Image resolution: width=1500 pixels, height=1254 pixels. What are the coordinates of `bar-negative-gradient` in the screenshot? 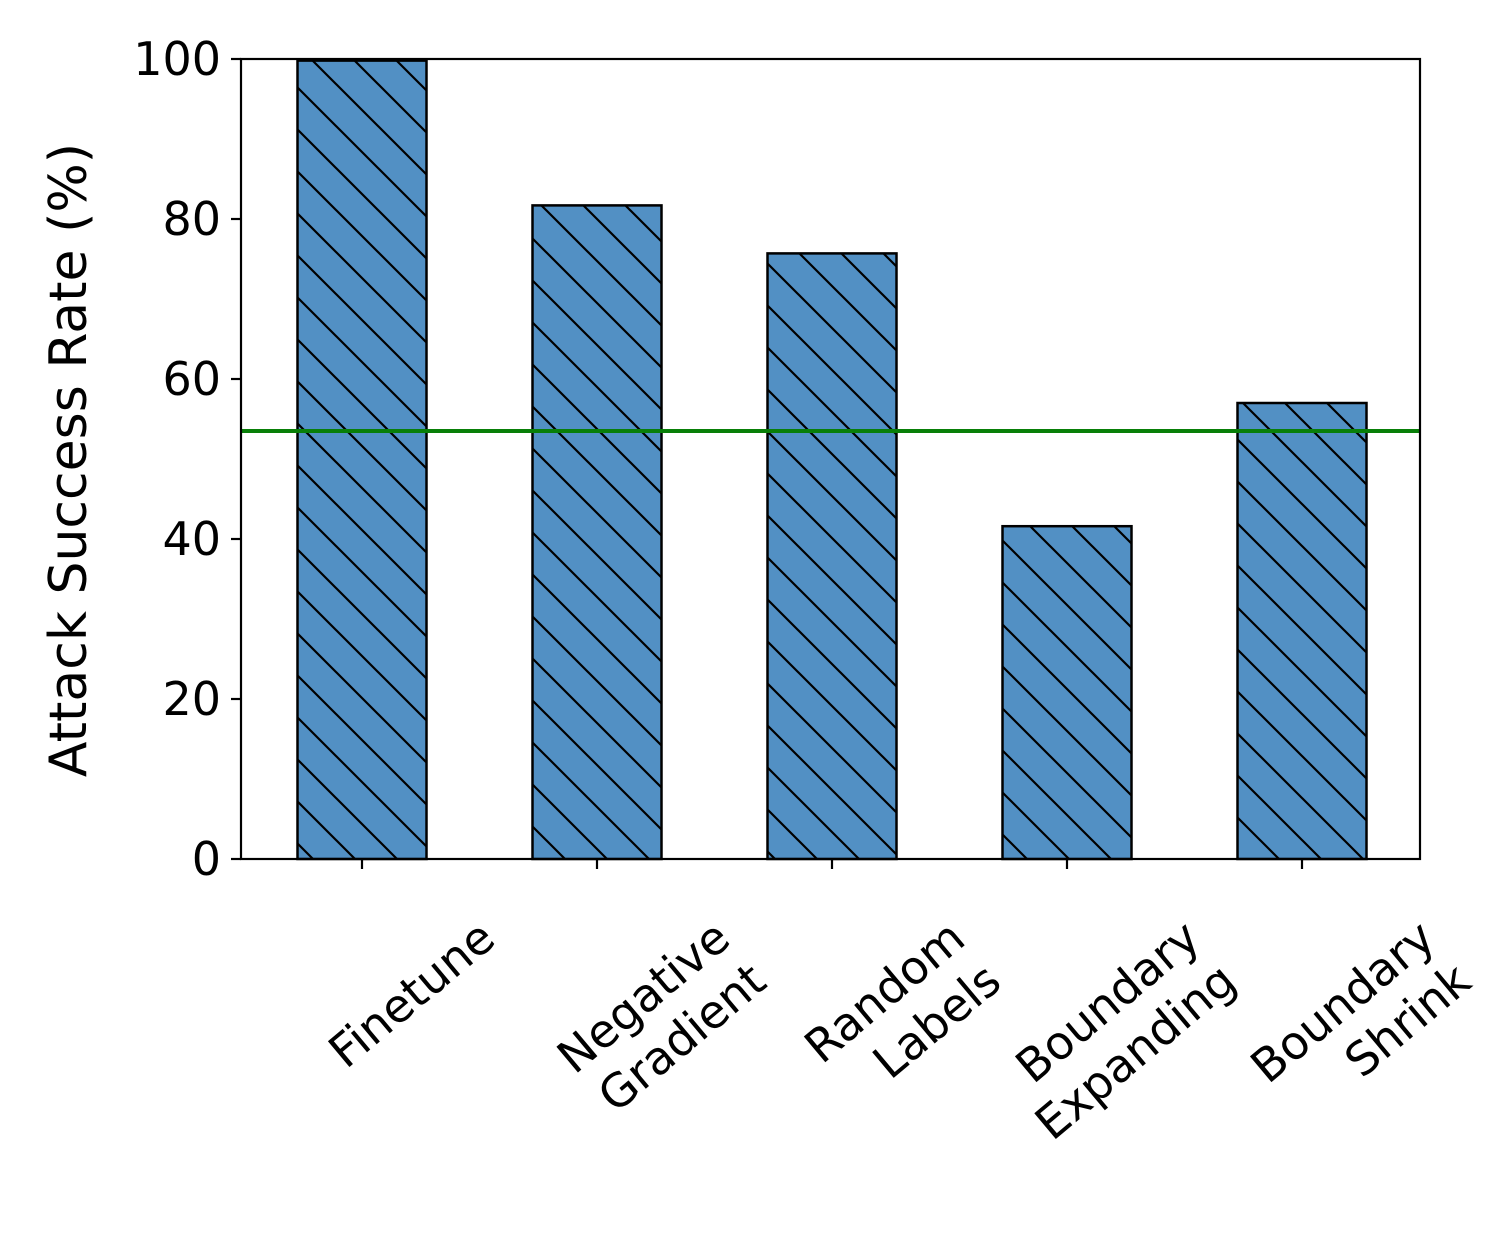 It's located at (597, 532).